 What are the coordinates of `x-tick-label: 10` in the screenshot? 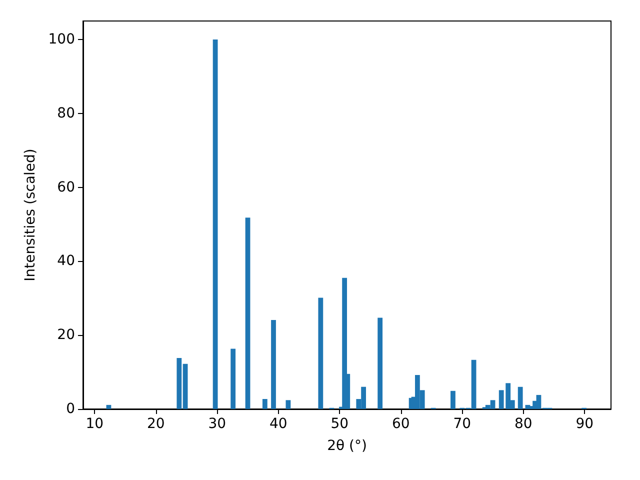 It's located at (95, 424).